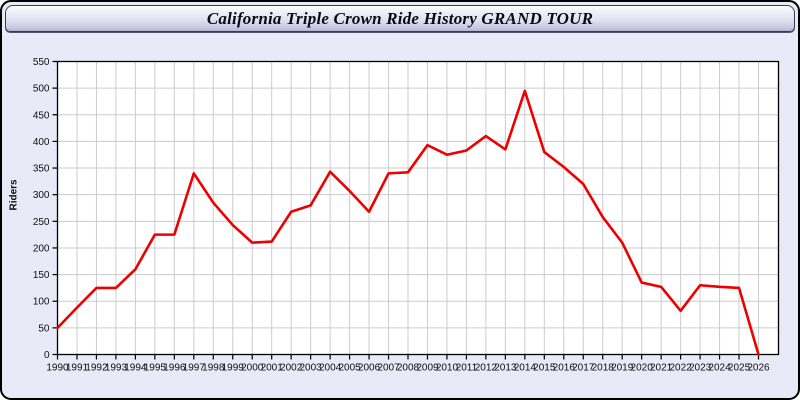 The image size is (800, 400). Describe the element at coordinates (758, 368) in the screenshot. I see `x-tick-label: 2026` at that location.